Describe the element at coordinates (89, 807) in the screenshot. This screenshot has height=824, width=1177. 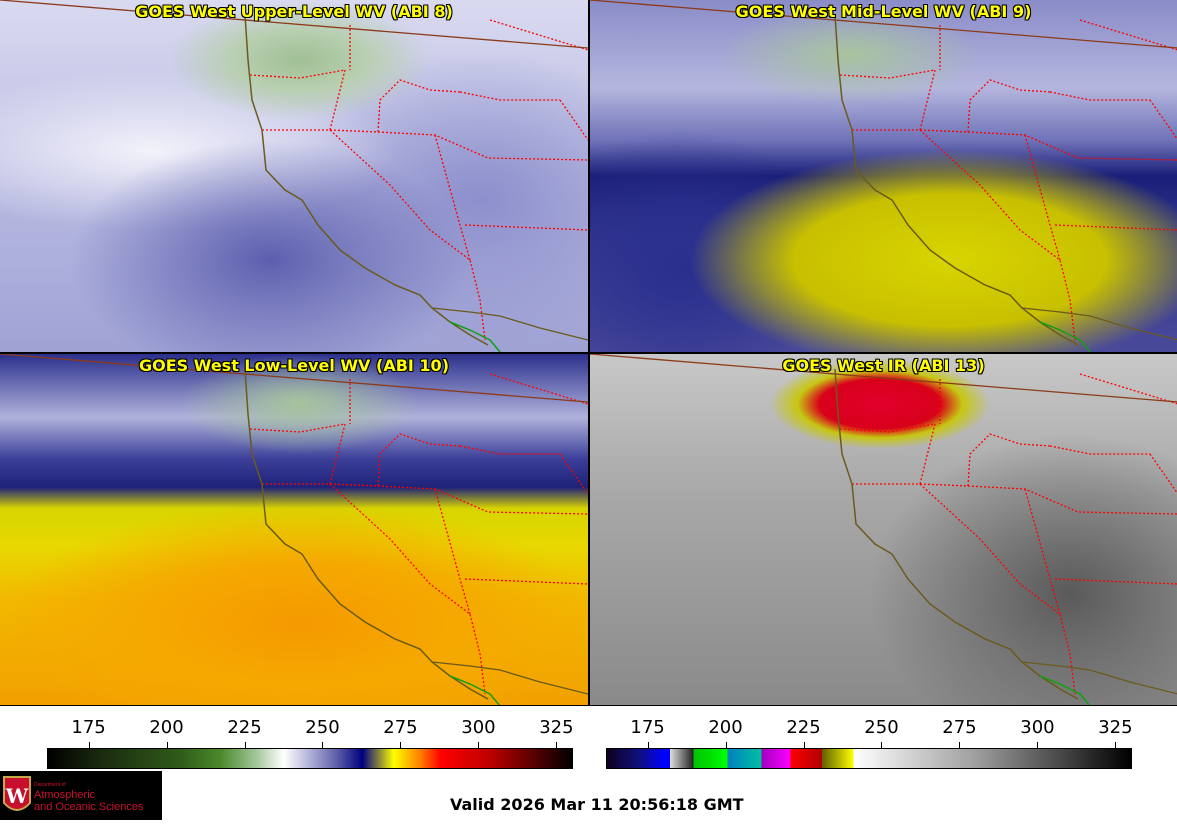
I see `svg-text: and Oceanic Sciences` at that location.